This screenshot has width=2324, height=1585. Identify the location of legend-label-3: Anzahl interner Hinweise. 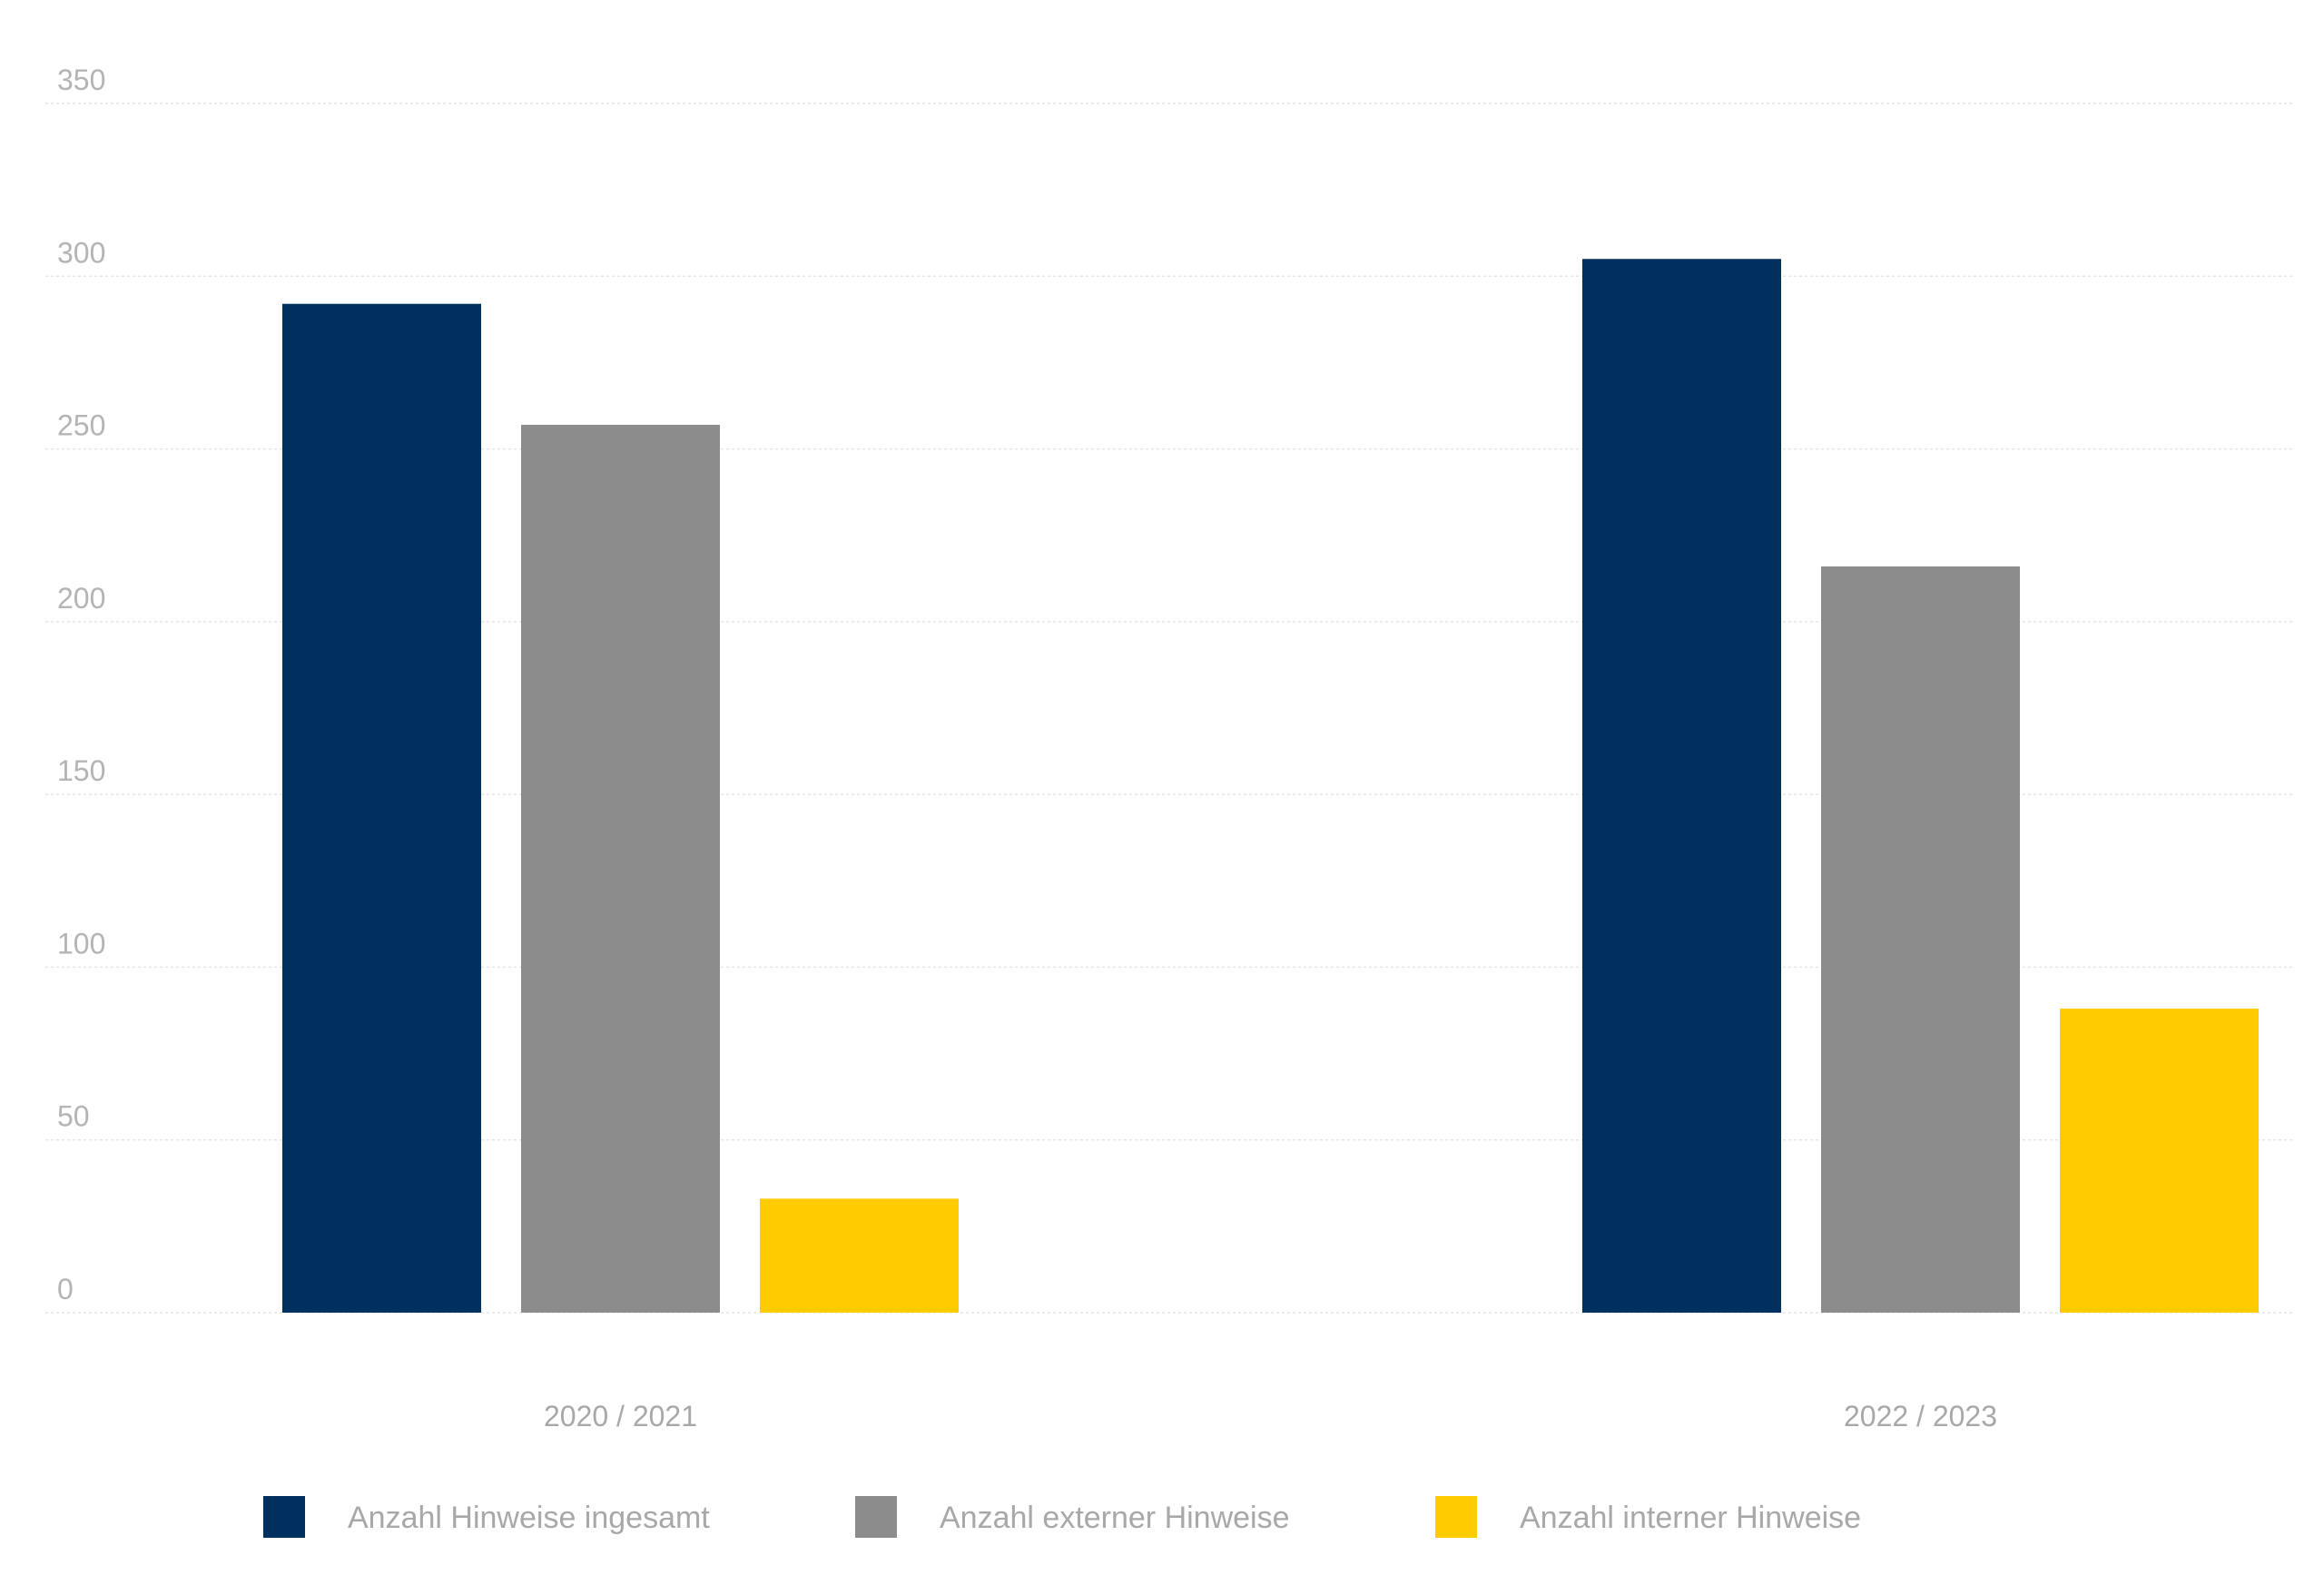
(1690, 1518).